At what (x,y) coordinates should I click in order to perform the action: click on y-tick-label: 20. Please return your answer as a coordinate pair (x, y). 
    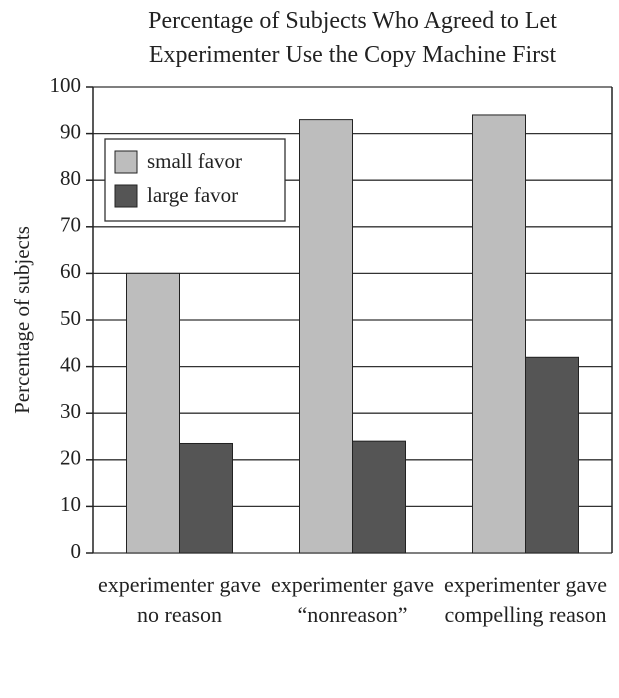
    Looking at the image, I should click on (70, 458).